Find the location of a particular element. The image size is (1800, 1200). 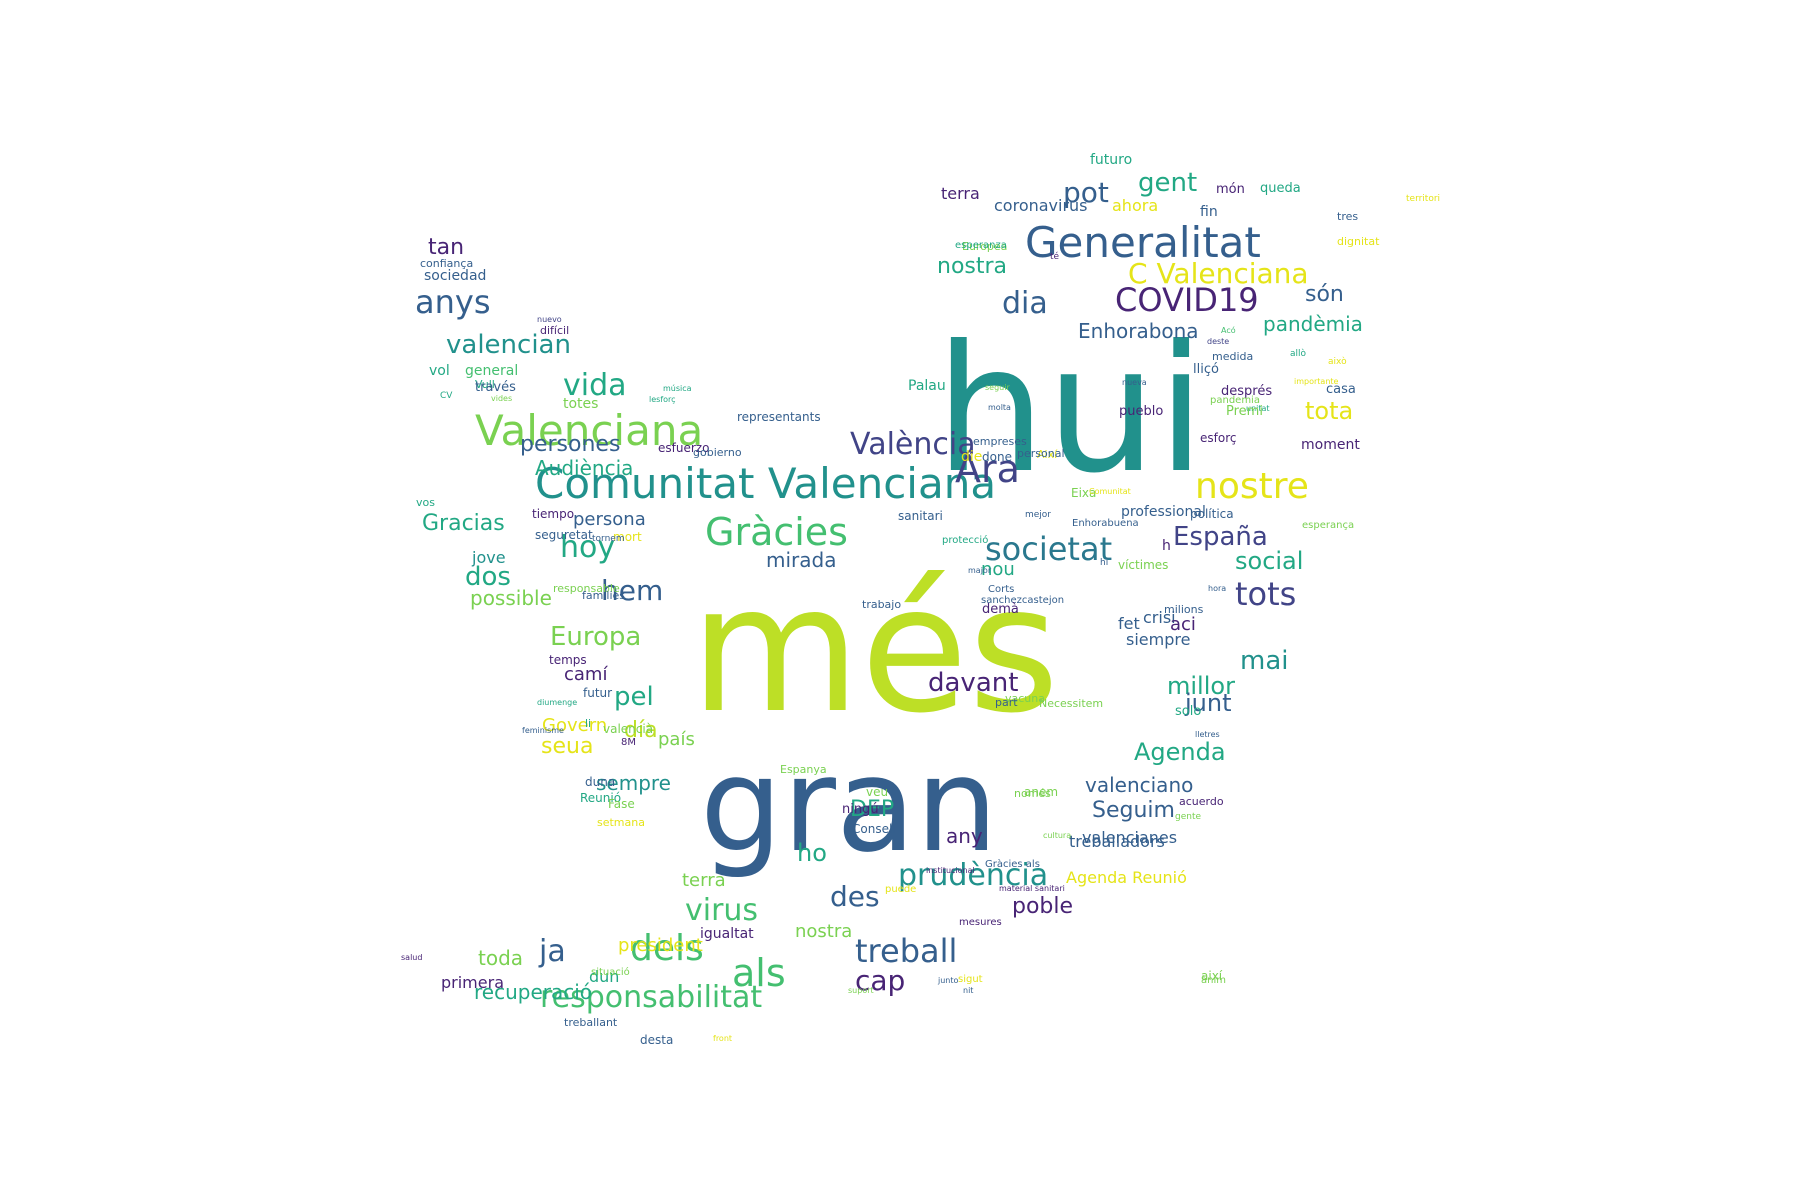

word-124: nueva is located at coordinates (1134, 382).